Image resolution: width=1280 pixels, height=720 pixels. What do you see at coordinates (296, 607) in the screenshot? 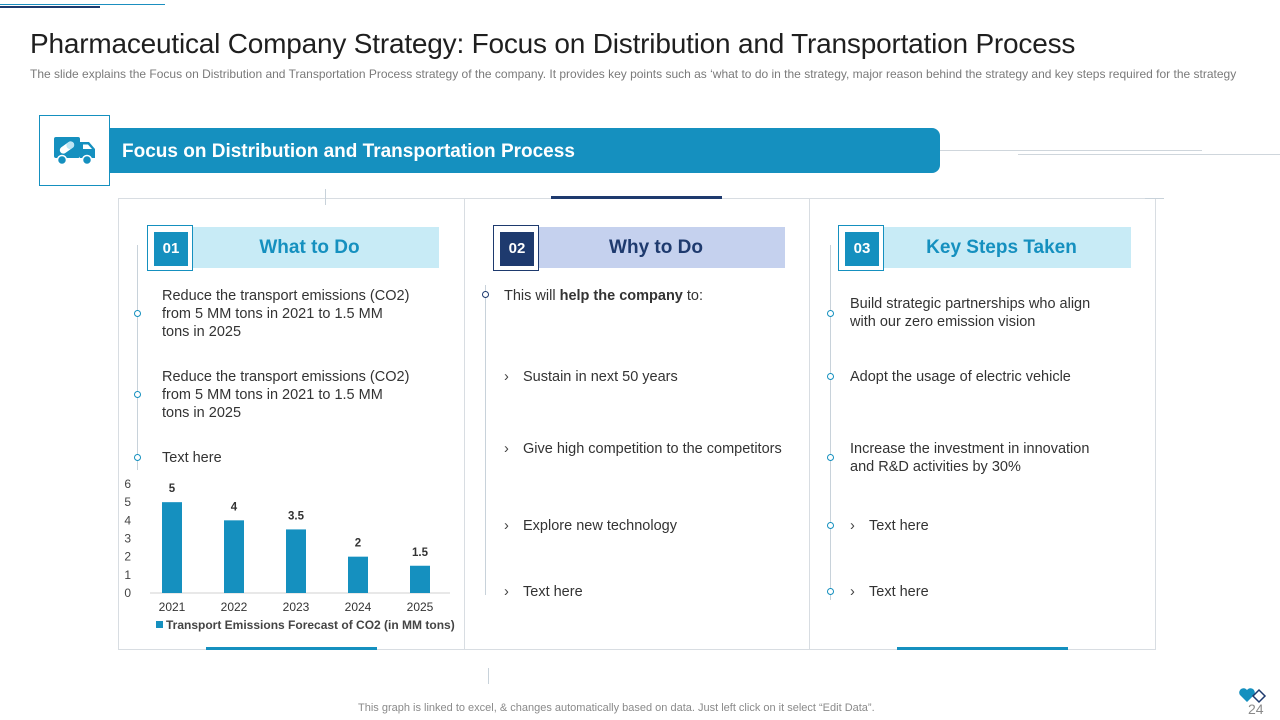
I see `chart-x-tick-label: 2023` at bounding box center [296, 607].